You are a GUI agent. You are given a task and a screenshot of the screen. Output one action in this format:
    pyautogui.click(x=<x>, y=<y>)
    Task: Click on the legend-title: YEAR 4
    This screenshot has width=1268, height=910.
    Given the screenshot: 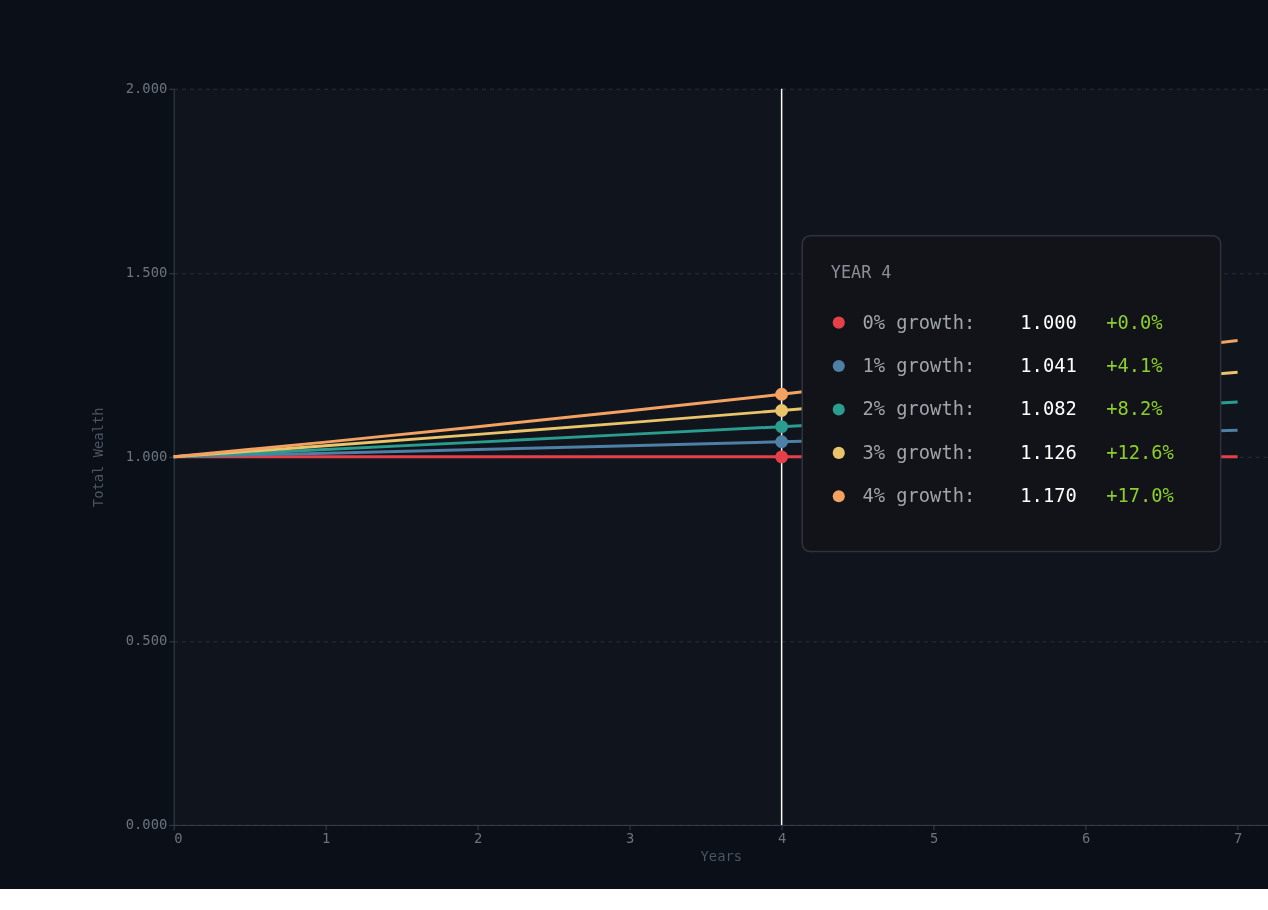 What is the action you would take?
    pyautogui.click(x=861, y=272)
    